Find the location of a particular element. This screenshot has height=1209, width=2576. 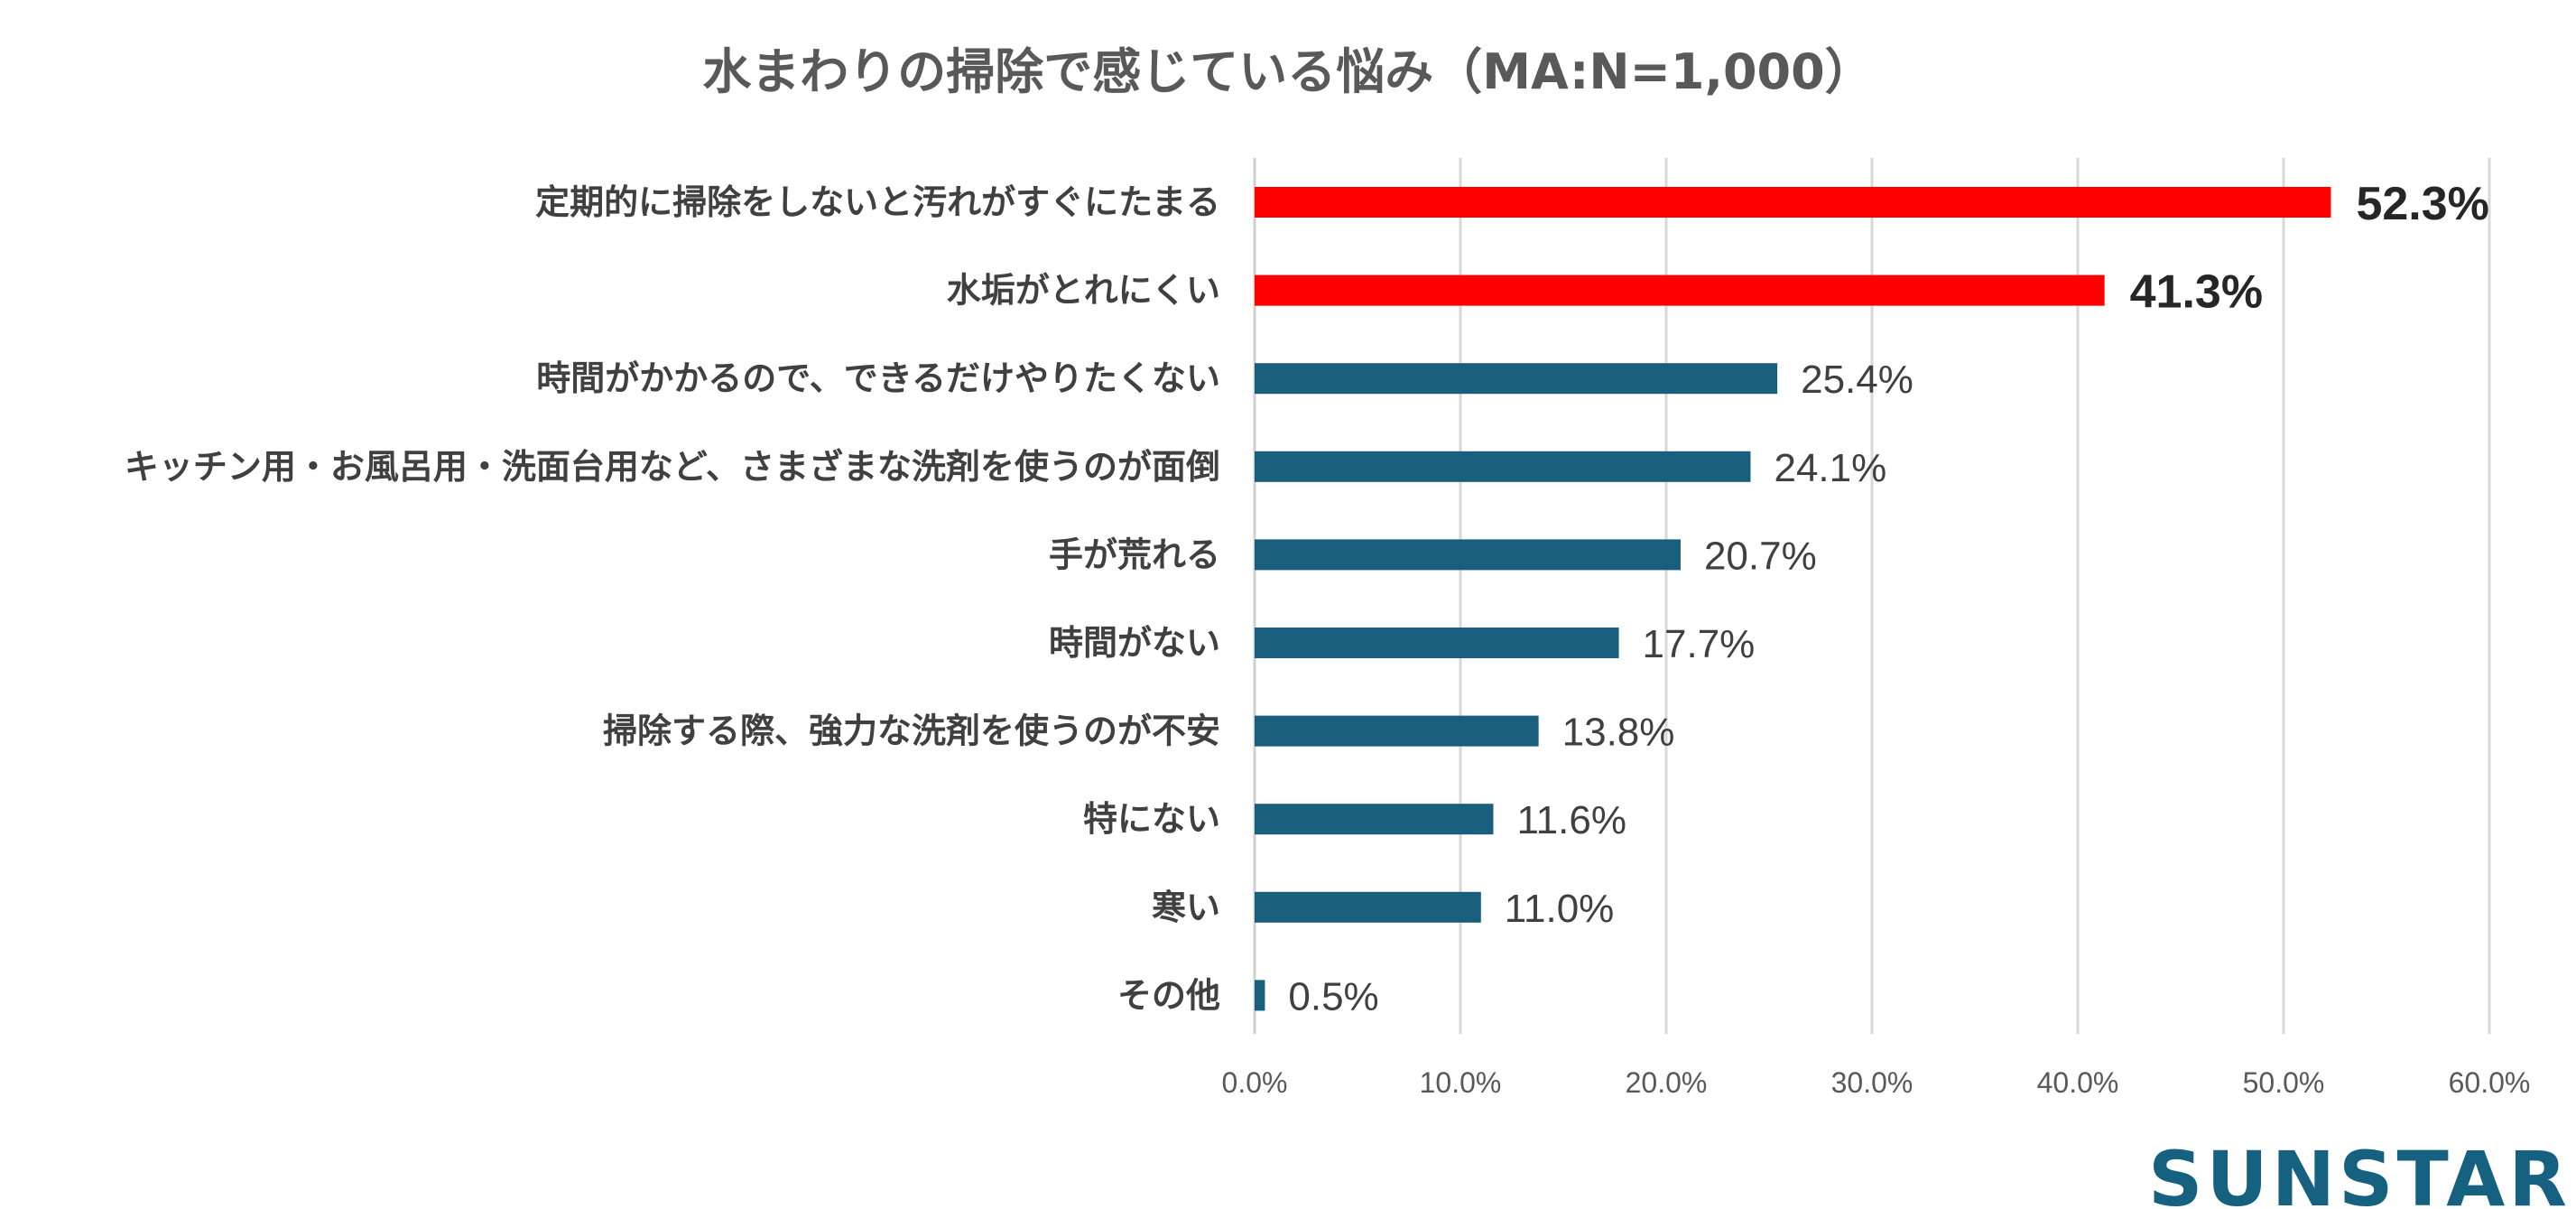

data-label: 20.7% is located at coordinates (1760, 556).